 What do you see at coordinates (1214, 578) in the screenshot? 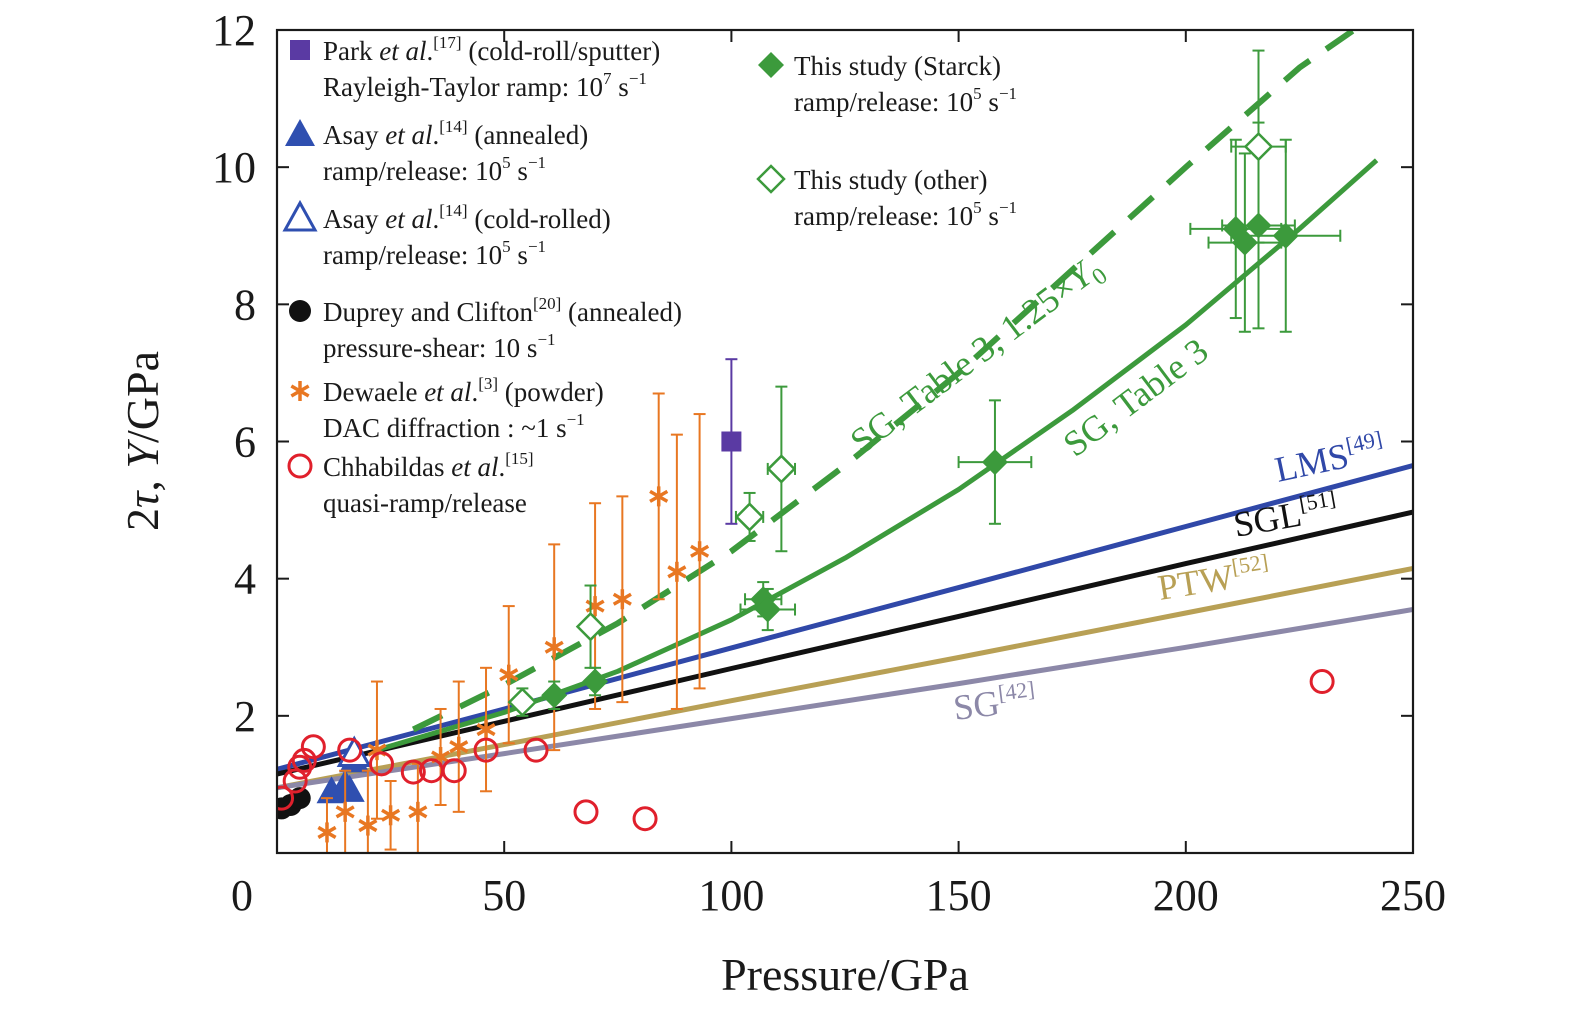
I see `curve-label-ptw: PTW[52]` at bounding box center [1214, 578].